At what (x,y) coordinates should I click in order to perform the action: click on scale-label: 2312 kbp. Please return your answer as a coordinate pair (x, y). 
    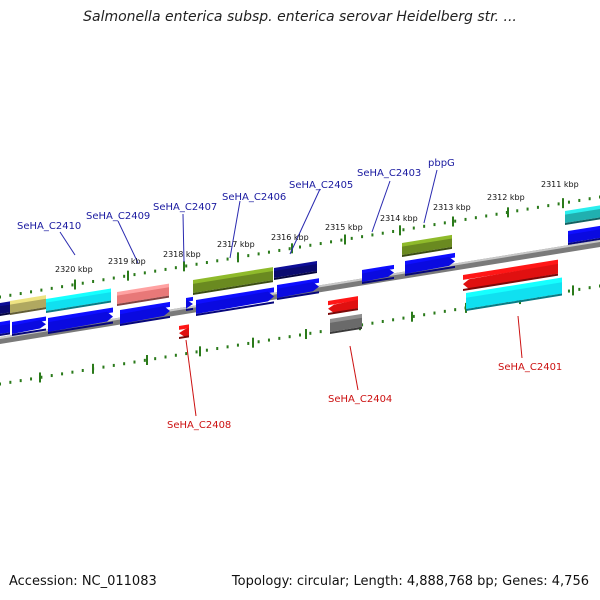
    Looking at the image, I should click on (506, 197).